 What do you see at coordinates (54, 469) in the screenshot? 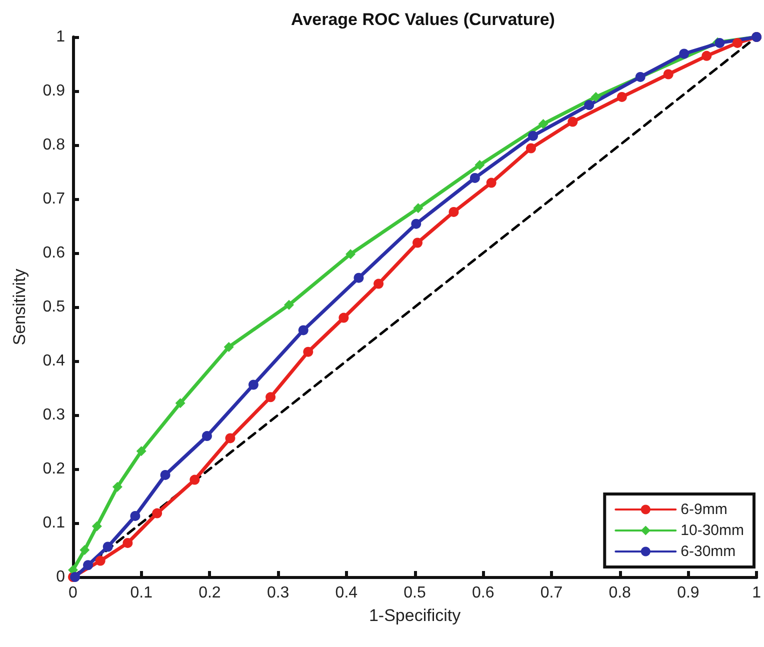
I see `y-tick-label: 0.2` at bounding box center [54, 469].